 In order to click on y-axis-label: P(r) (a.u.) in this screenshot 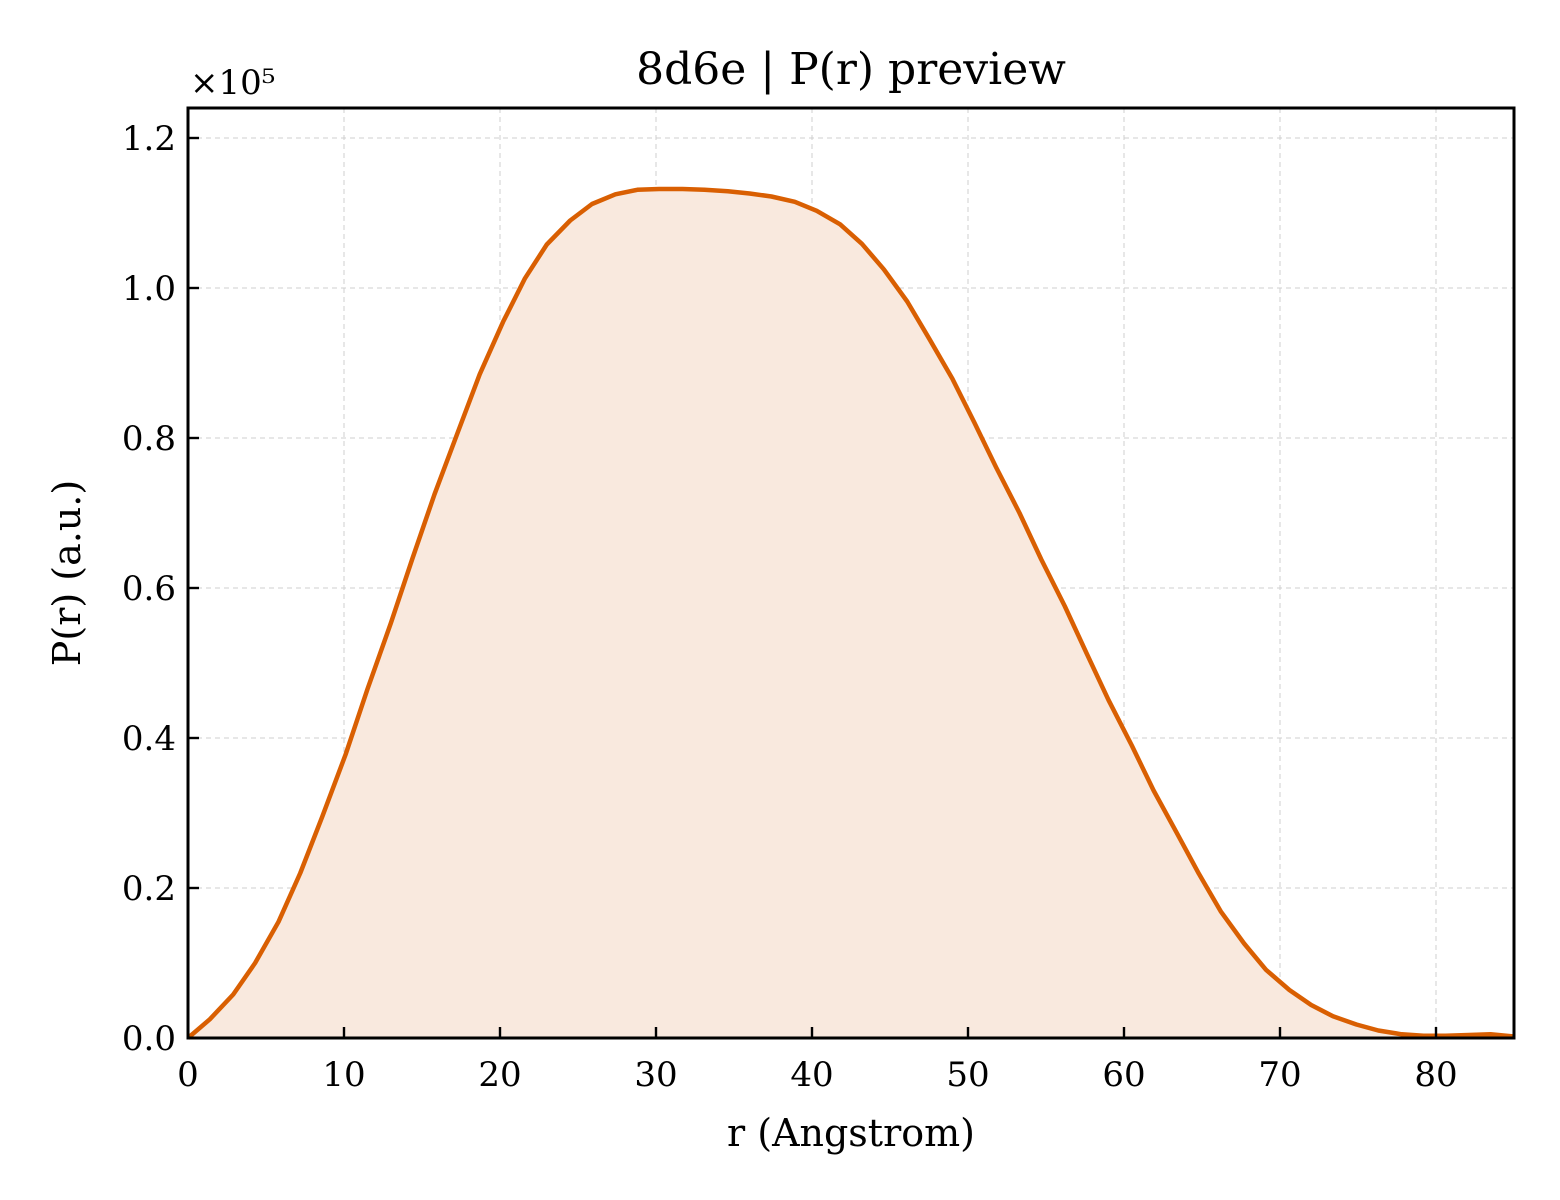, I will do `click(67, 573)`.